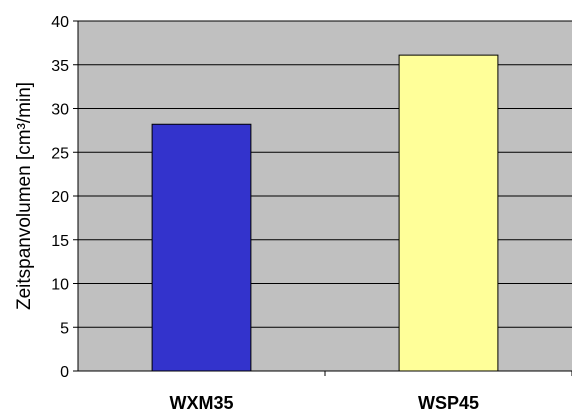  I want to click on y-tick-label: 35, so click(60, 66).